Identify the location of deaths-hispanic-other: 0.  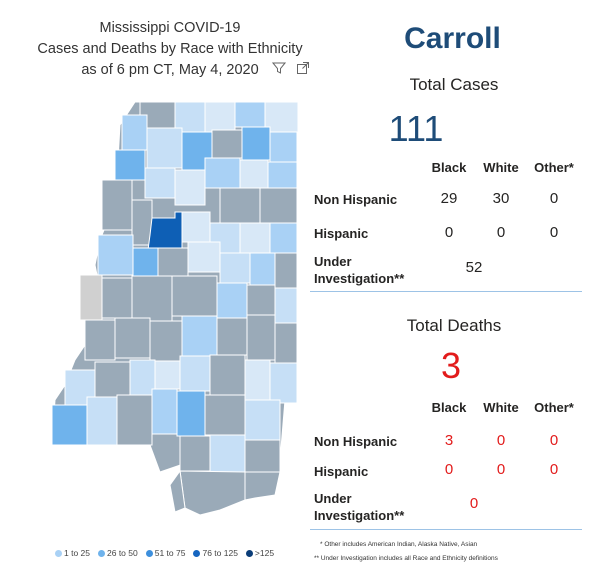
(554, 469).